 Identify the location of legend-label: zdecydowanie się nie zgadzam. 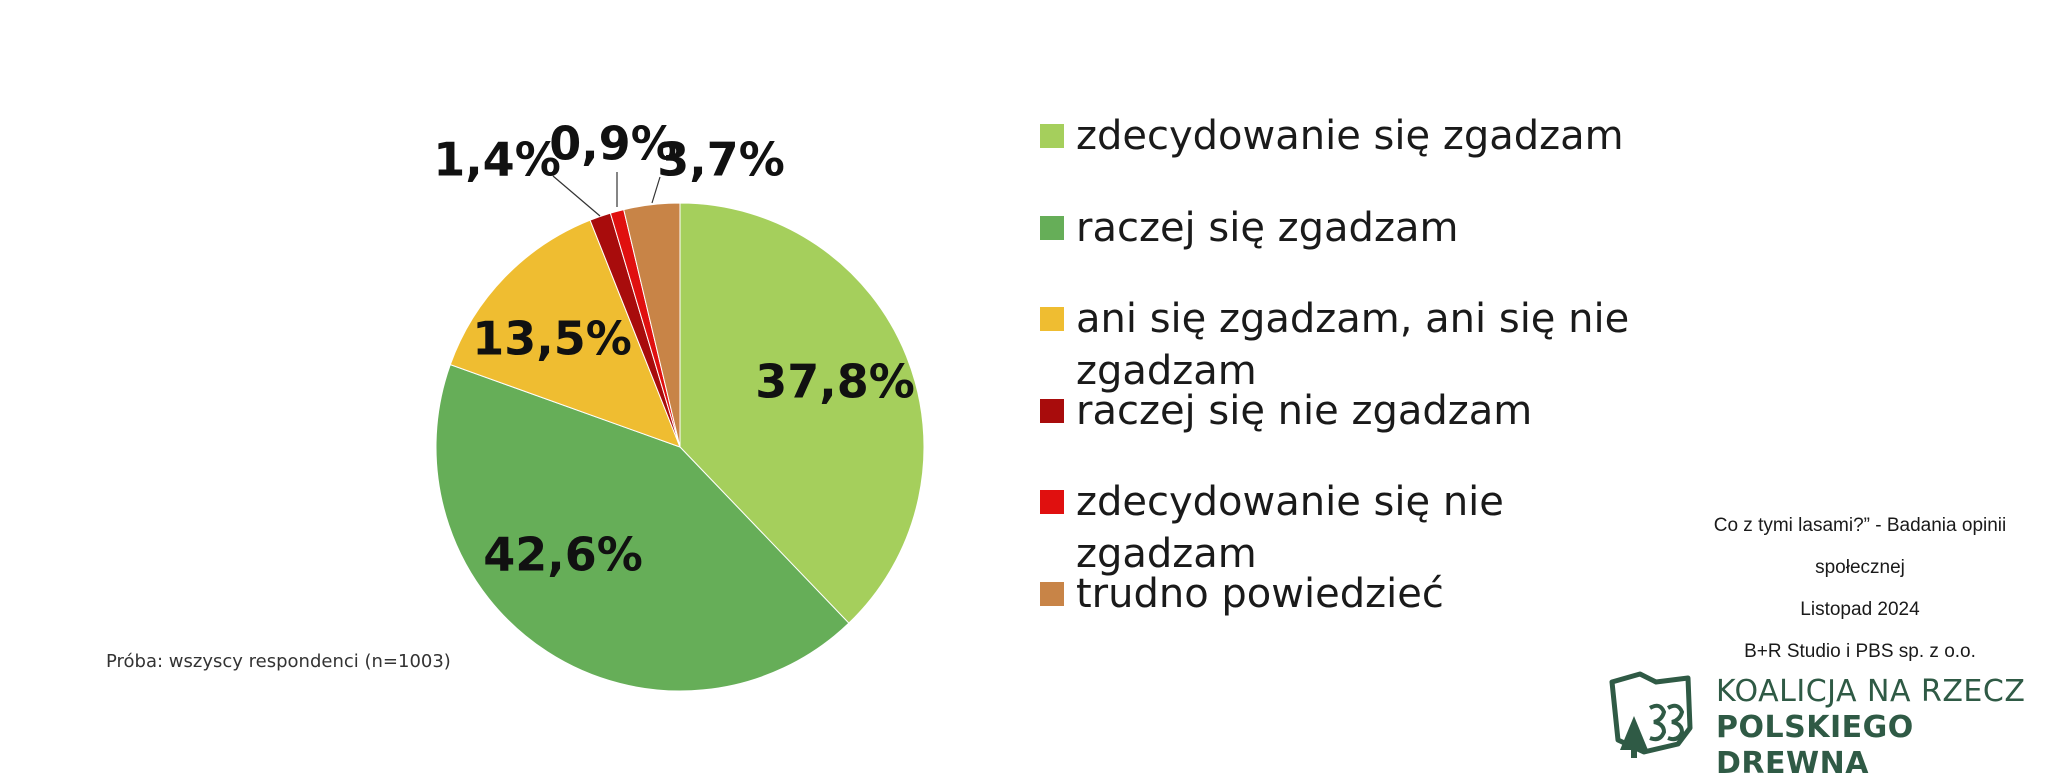
(1290, 528).